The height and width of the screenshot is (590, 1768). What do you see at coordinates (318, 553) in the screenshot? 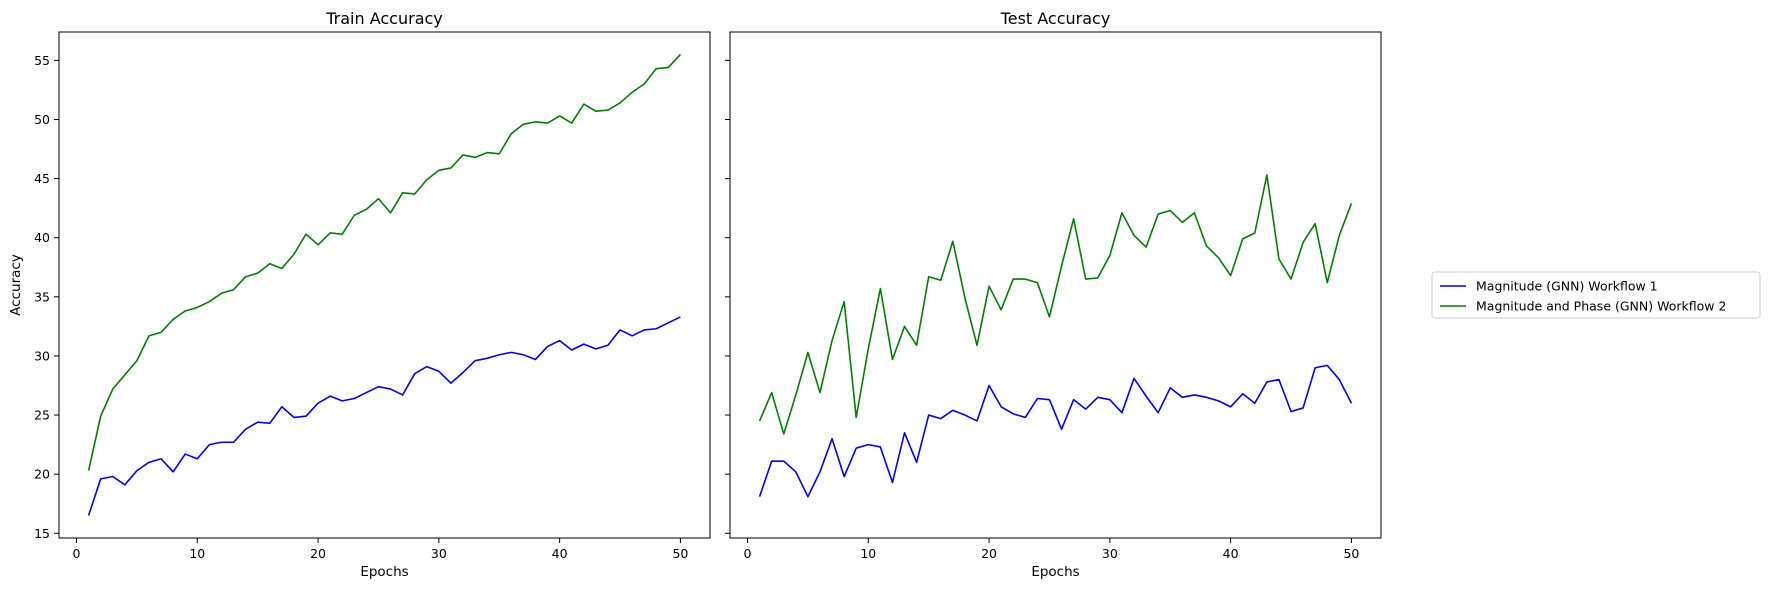
I see `train-x-tick-label: 20` at bounding box center [318, 553].